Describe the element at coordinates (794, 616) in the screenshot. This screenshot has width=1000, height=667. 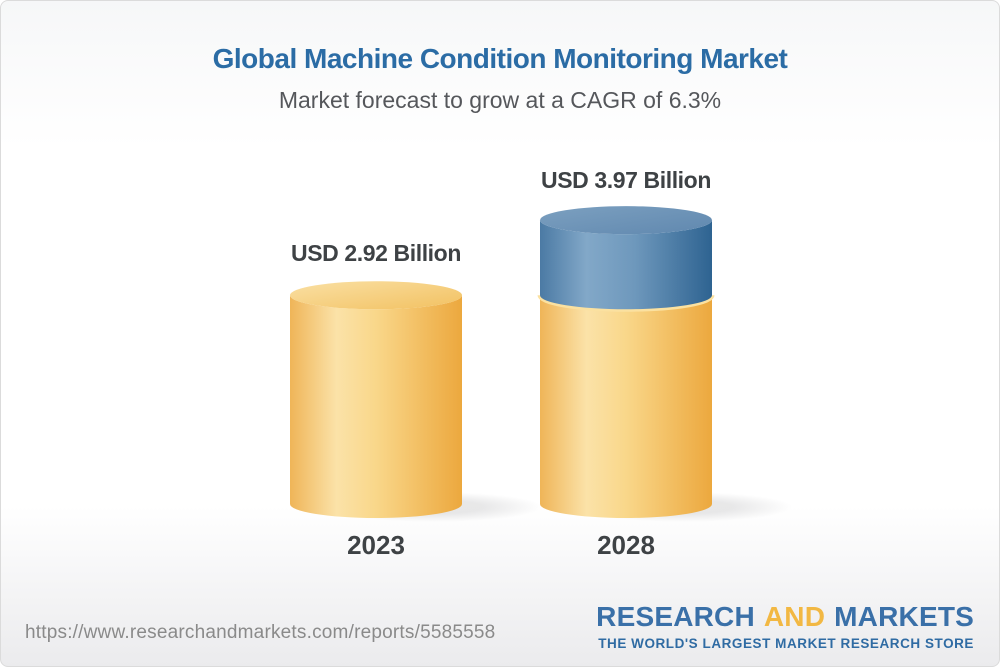
I see `logo-word-and: AND` at that location.